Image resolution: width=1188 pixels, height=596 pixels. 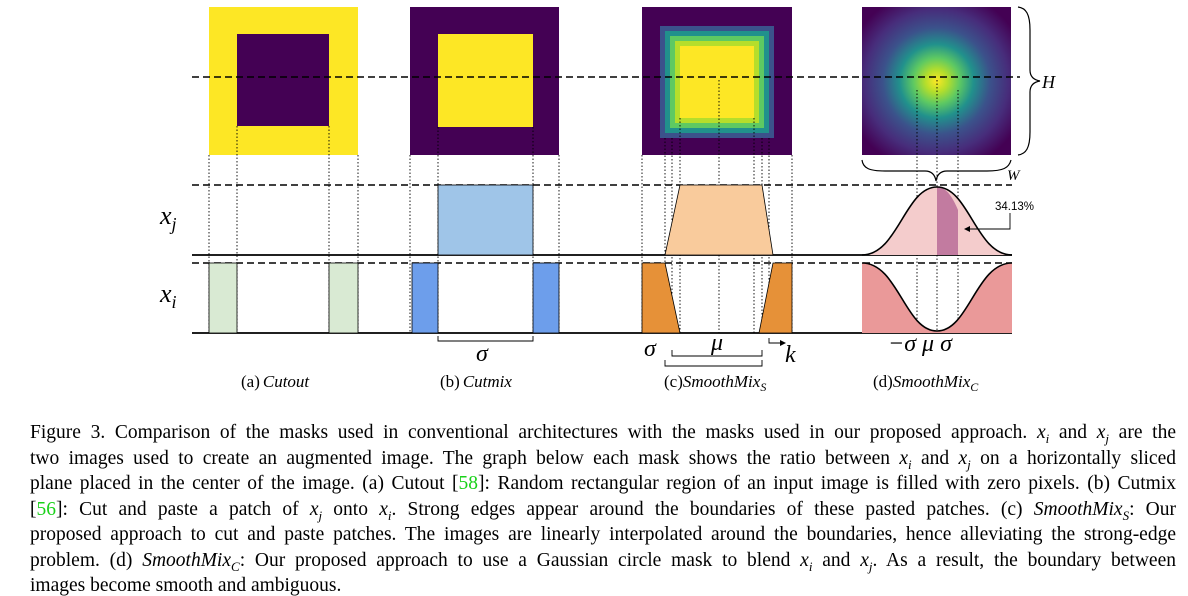 What do you see at coordinates (936, 81) in the screenshot?
I see `mask-smoothmix-c` at bounding box center [936, 81].